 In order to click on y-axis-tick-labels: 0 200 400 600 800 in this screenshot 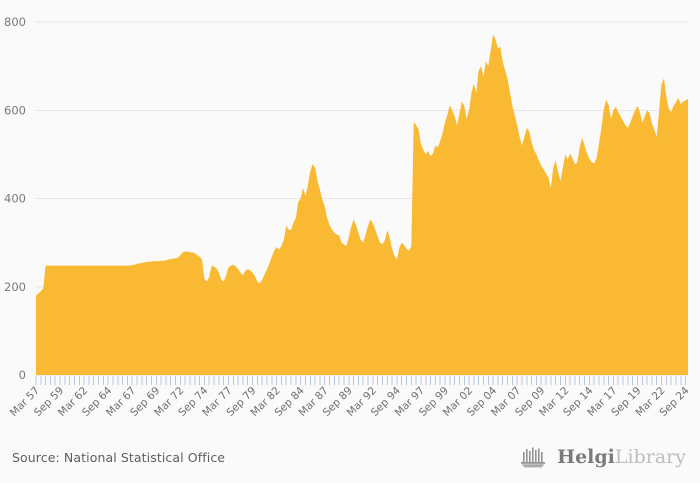, I will do `click(15, 198)`.